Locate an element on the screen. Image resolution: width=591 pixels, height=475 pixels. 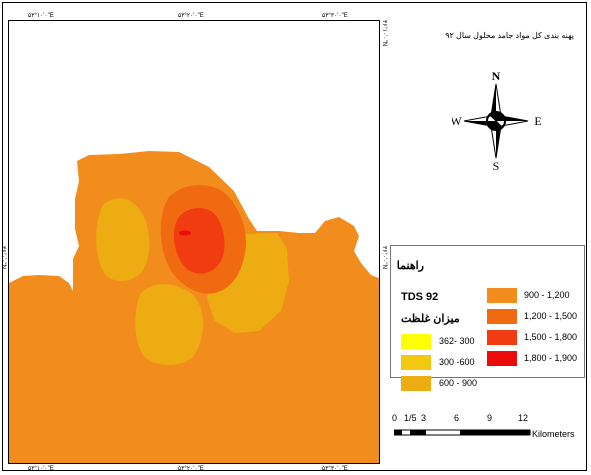
legend-subtitle-tds: TDS 92 is located at coordinates (420, 297).